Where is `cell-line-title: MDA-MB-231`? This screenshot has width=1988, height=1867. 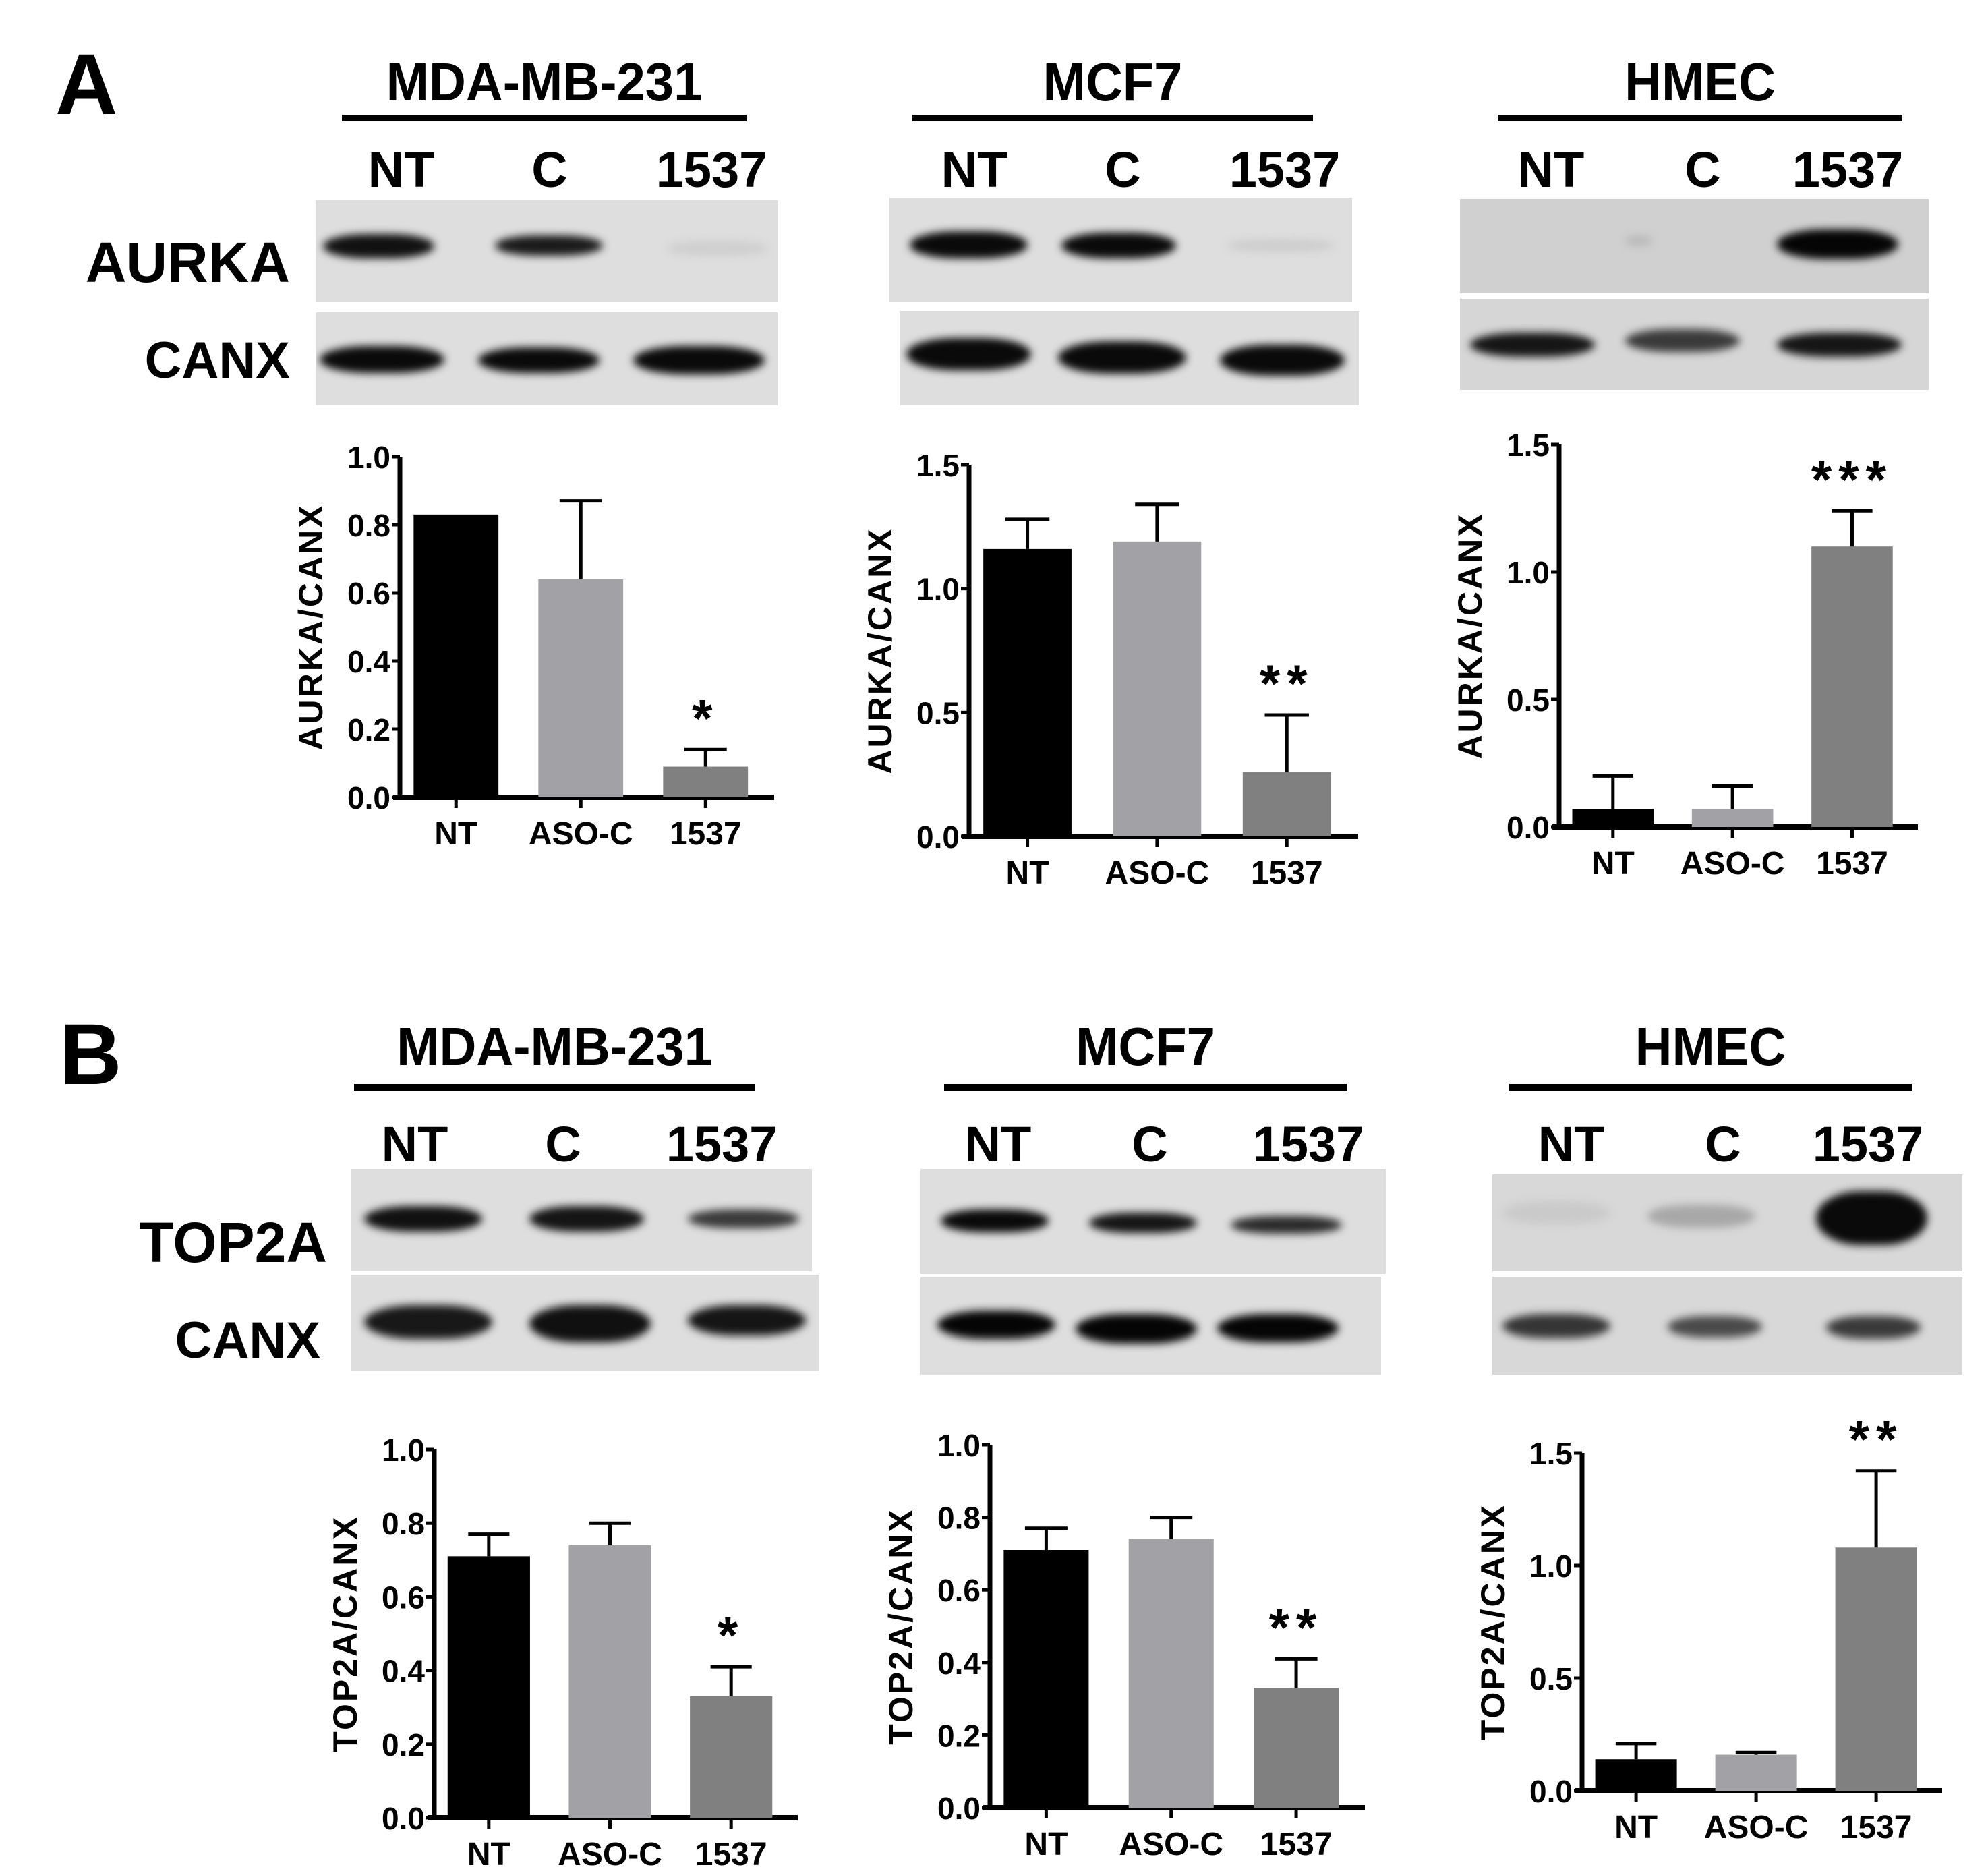
cell-line-title: MDA-MB-231 is located at coordinates (555, 1046).